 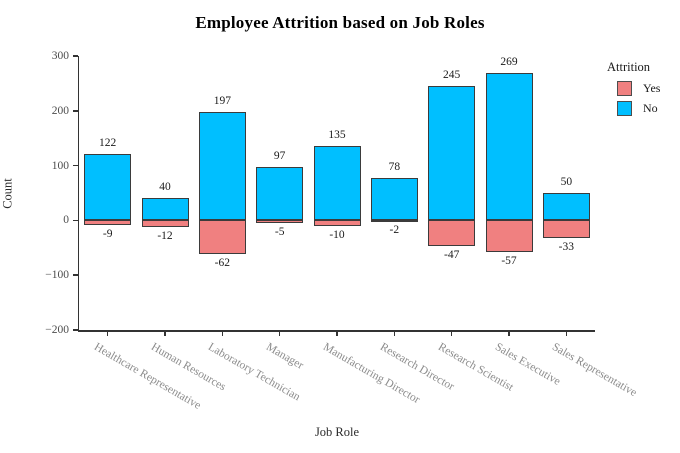 I want to click on bar-value-label: 78, so click(x=394, y=166).